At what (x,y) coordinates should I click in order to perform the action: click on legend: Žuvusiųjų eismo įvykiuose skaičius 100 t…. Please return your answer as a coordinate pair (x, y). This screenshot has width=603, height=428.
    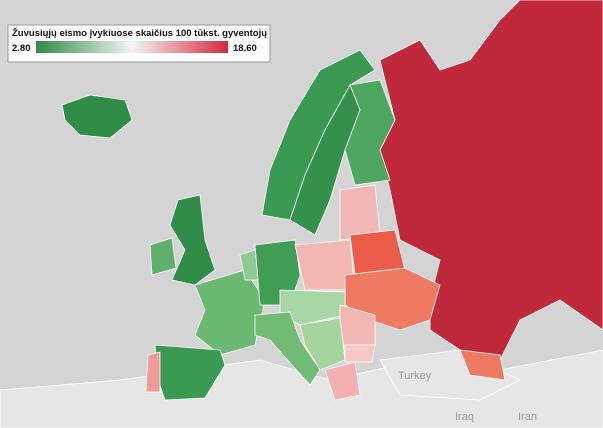
    Looking at the image, I should click on (139, 43).